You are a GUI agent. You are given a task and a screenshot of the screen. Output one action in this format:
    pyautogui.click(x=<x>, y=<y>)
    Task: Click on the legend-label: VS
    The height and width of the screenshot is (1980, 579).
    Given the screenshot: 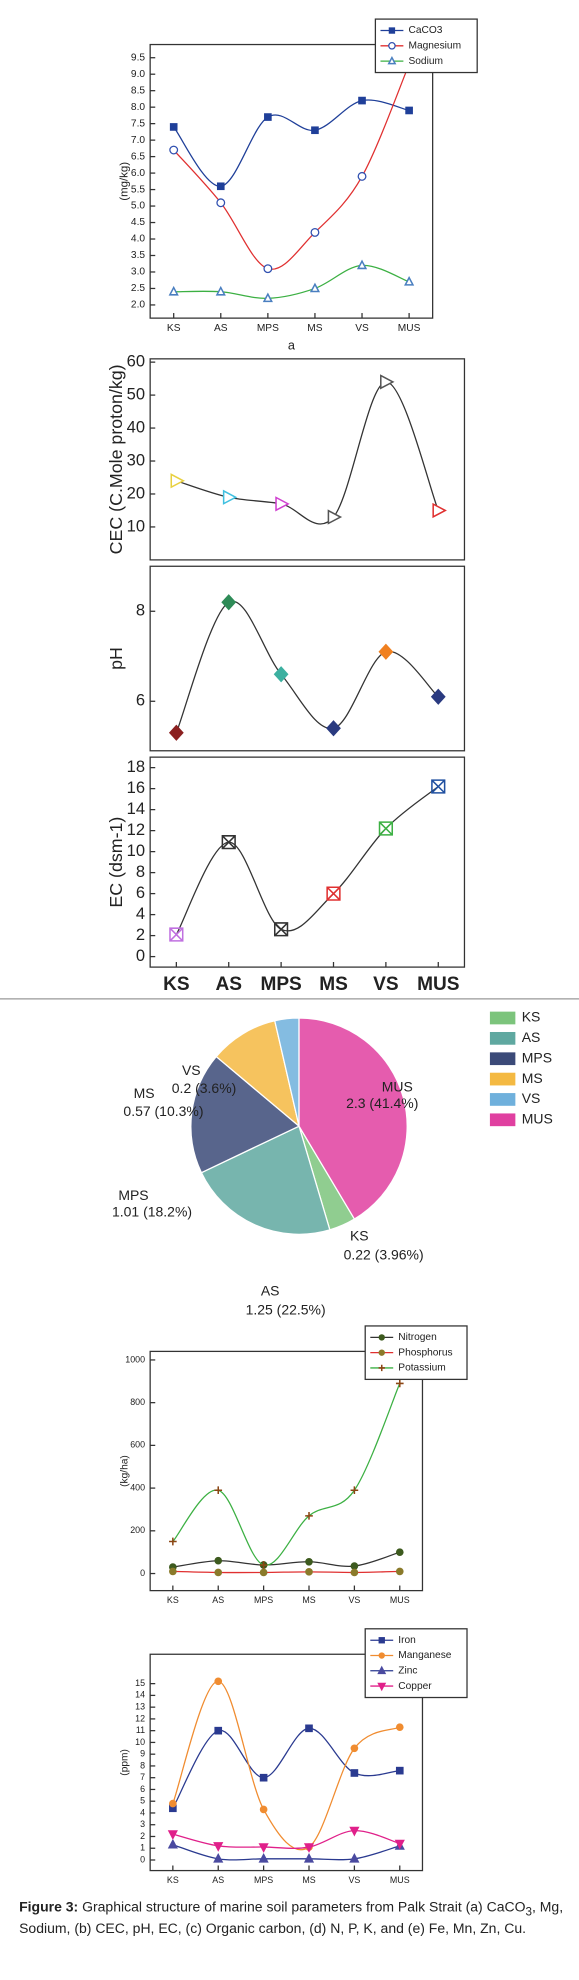 What is the action you would take?
    pyautogui.click(x=531, y=1098)
    